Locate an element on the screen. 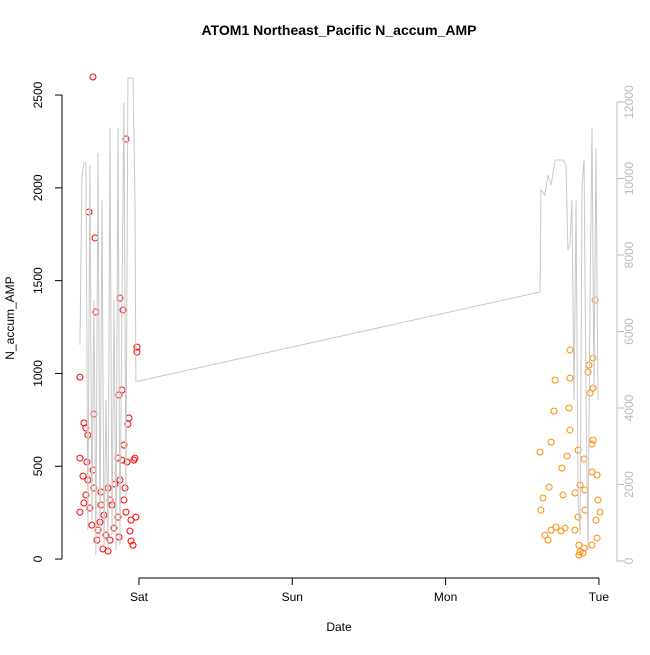  y2-tick-label: 2000 is located at coordinates (629, 484).